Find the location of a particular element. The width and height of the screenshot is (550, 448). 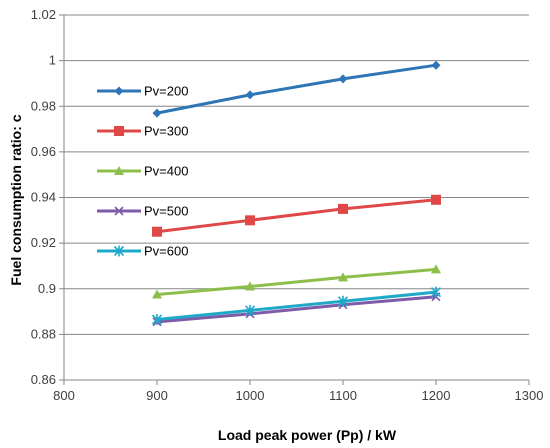

x-axis-ticks: 800 900 1000 1100 1200 1300 is located at coordinates (298, 391).